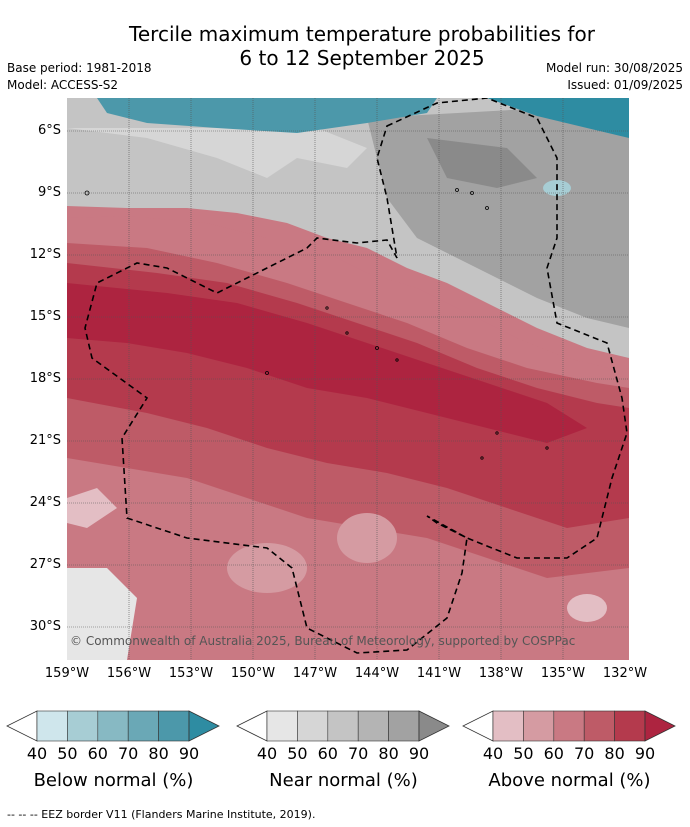 The height and width of the screenshot is (827, 690). Describe the element at coordinates (362, 58) in the screenshot. I see `title-line-2: 6 to 12 September 2025` at that location.